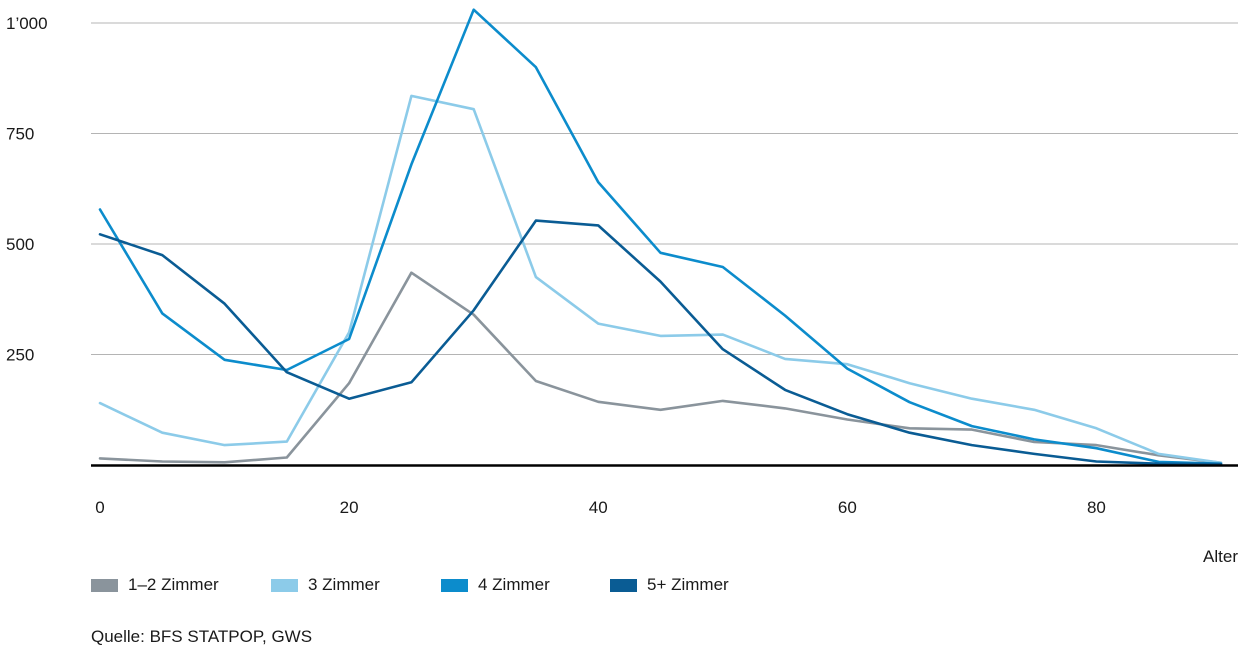 The width and height of the screenshot is (1244, 654). Describe the element at coordinates (1220, 556) in the screenshot. I see `x-axis-label: Alter` at that location.